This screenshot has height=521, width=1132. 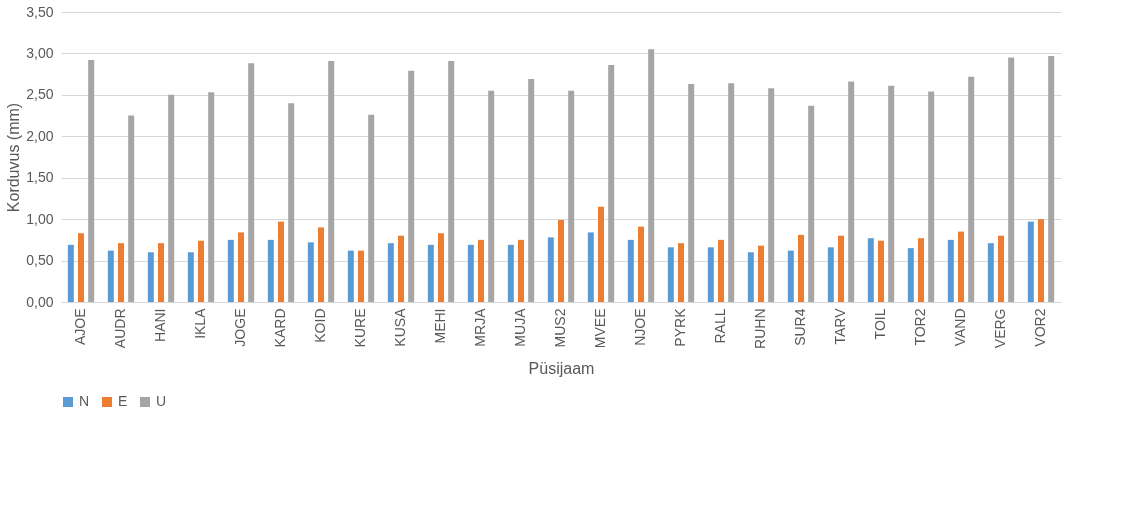 I want to click on x-tick-label: NJOE, so click(x=640, y=327).